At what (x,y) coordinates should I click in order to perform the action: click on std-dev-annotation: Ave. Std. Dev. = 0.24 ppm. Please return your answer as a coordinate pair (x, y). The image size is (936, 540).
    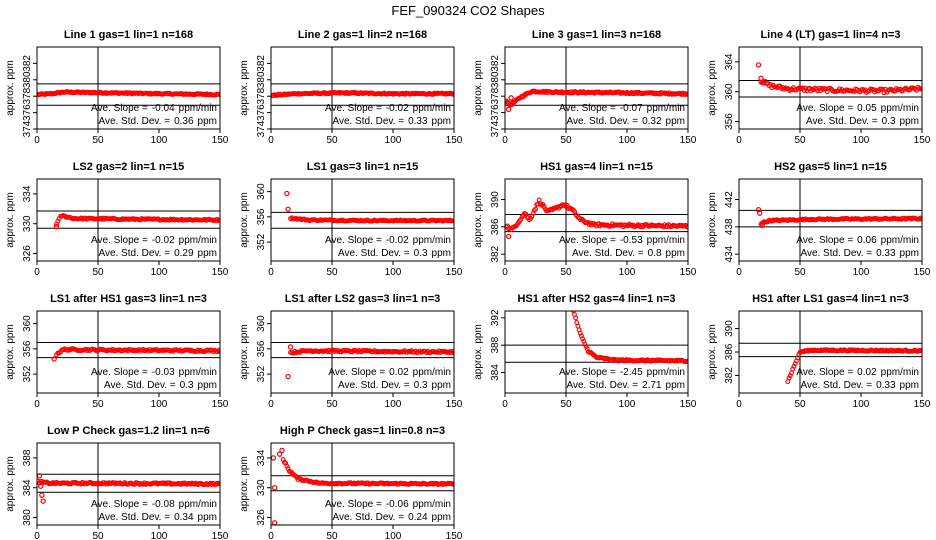
    Looking at the image, I should click on (391, 517).